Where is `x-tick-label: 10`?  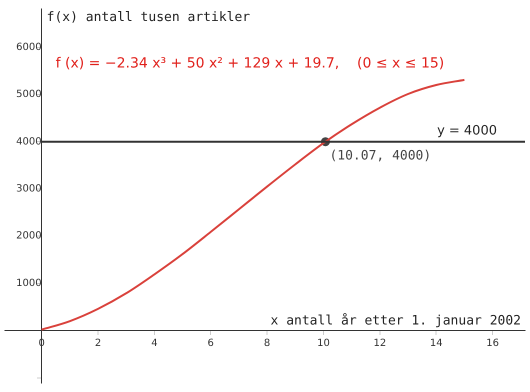
x-tick-label: 10 is located at coordinates (323, 344).